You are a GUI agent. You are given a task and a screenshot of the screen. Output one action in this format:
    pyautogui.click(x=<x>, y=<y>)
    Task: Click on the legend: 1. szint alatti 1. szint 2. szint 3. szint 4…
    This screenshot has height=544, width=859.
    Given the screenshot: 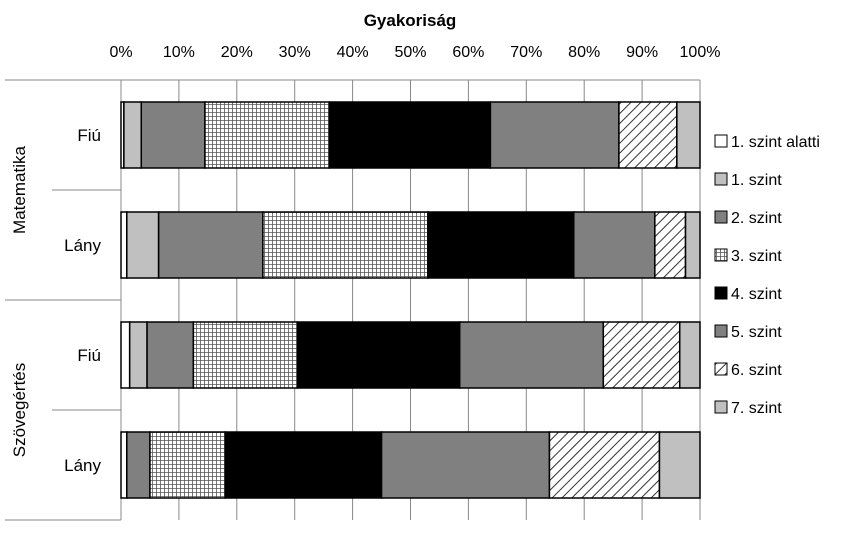 What is the action you would take?
    pyautogui.click(x=767, y=275)
    